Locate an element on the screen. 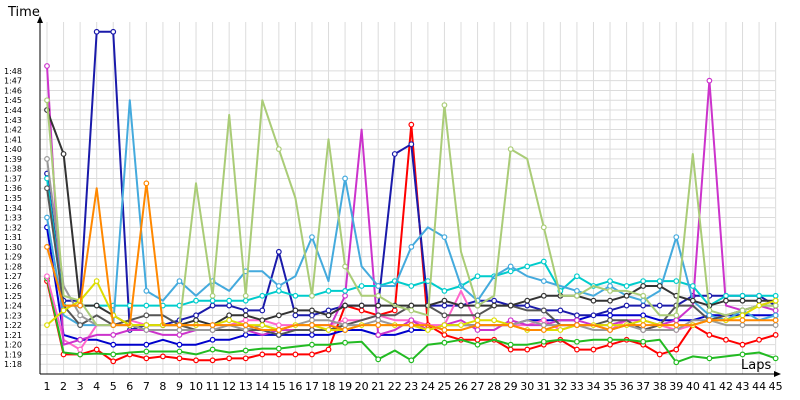  x-tick-label: 37 is located at coordinates (643, 386).